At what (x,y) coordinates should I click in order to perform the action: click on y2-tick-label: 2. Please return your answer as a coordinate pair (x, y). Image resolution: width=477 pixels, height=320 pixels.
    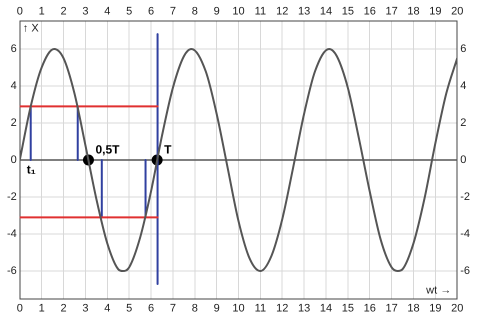
    Looking at the image, I should click on (463, 123).